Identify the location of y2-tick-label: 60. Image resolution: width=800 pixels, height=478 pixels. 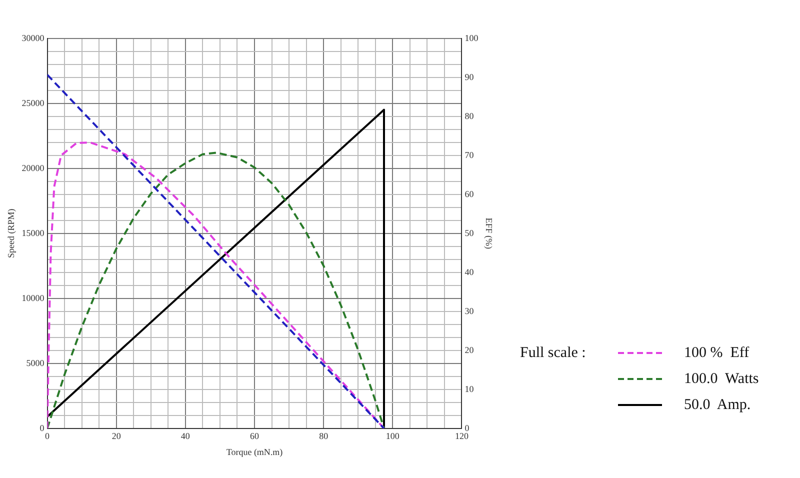
(469, 193).